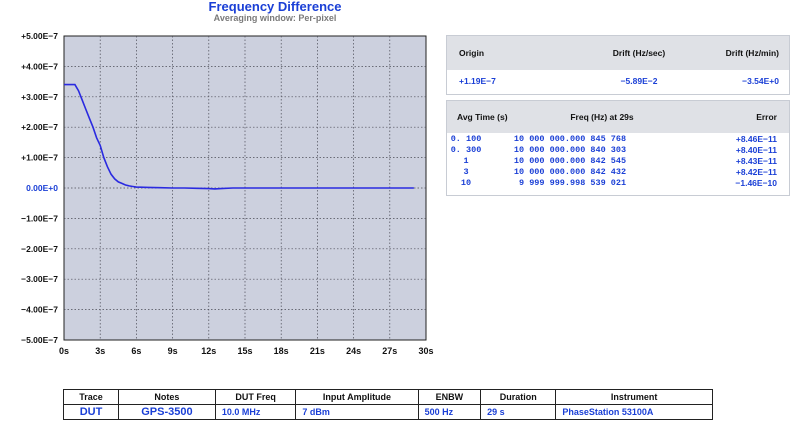 The width and height of the screenshot is (800, 425). Describe the element at coordinates (39, 310) in the screenshot. I see `y-tick-label: −4.00E−7` at that location.